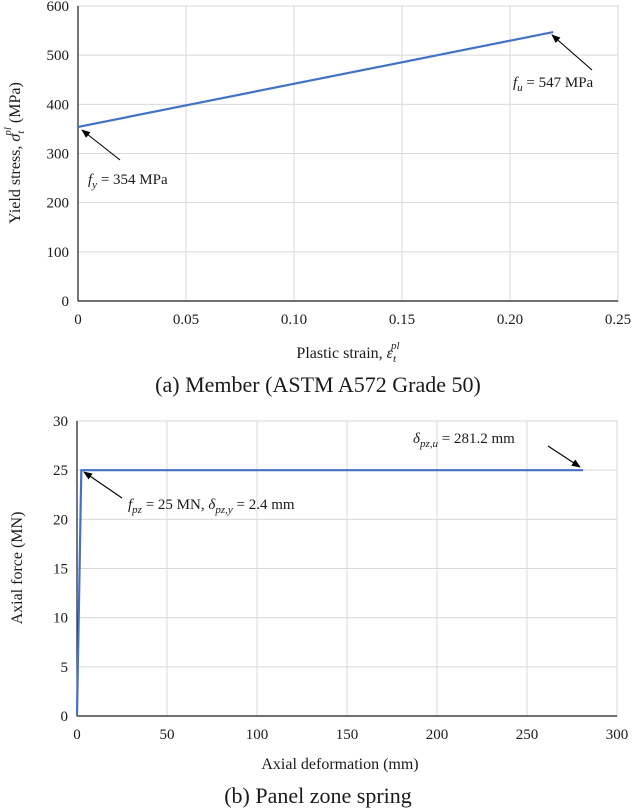 The width and height of the screenshot is (633, 808). Describe the element at coordinates (167, 735) in the screenshot. I see `x-tick-label: 50` at that location.